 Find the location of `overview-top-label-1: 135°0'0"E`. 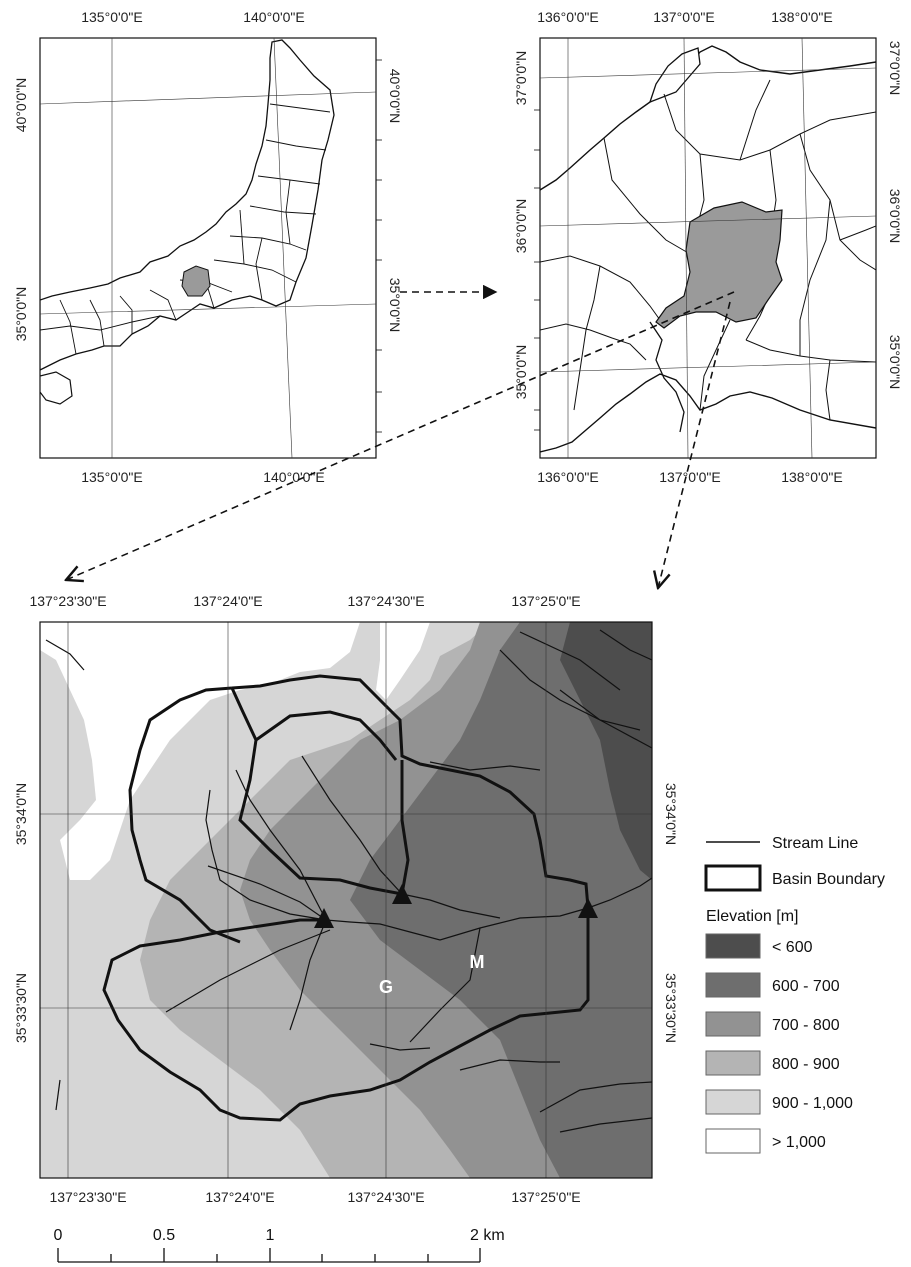

overview-top-label-1: 135°0'0"E is located at coordinates (112, 17).